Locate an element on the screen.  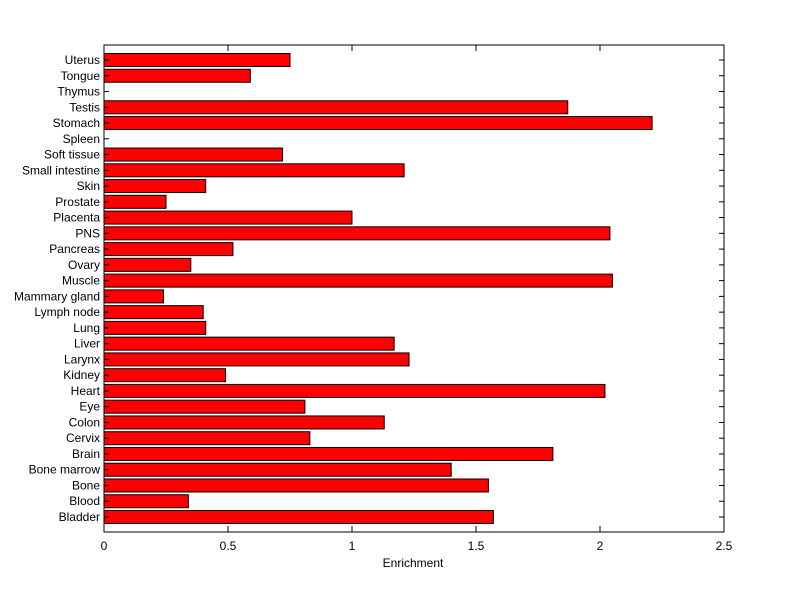
y-tick-label: Brain is located at coordinates (86, 454).